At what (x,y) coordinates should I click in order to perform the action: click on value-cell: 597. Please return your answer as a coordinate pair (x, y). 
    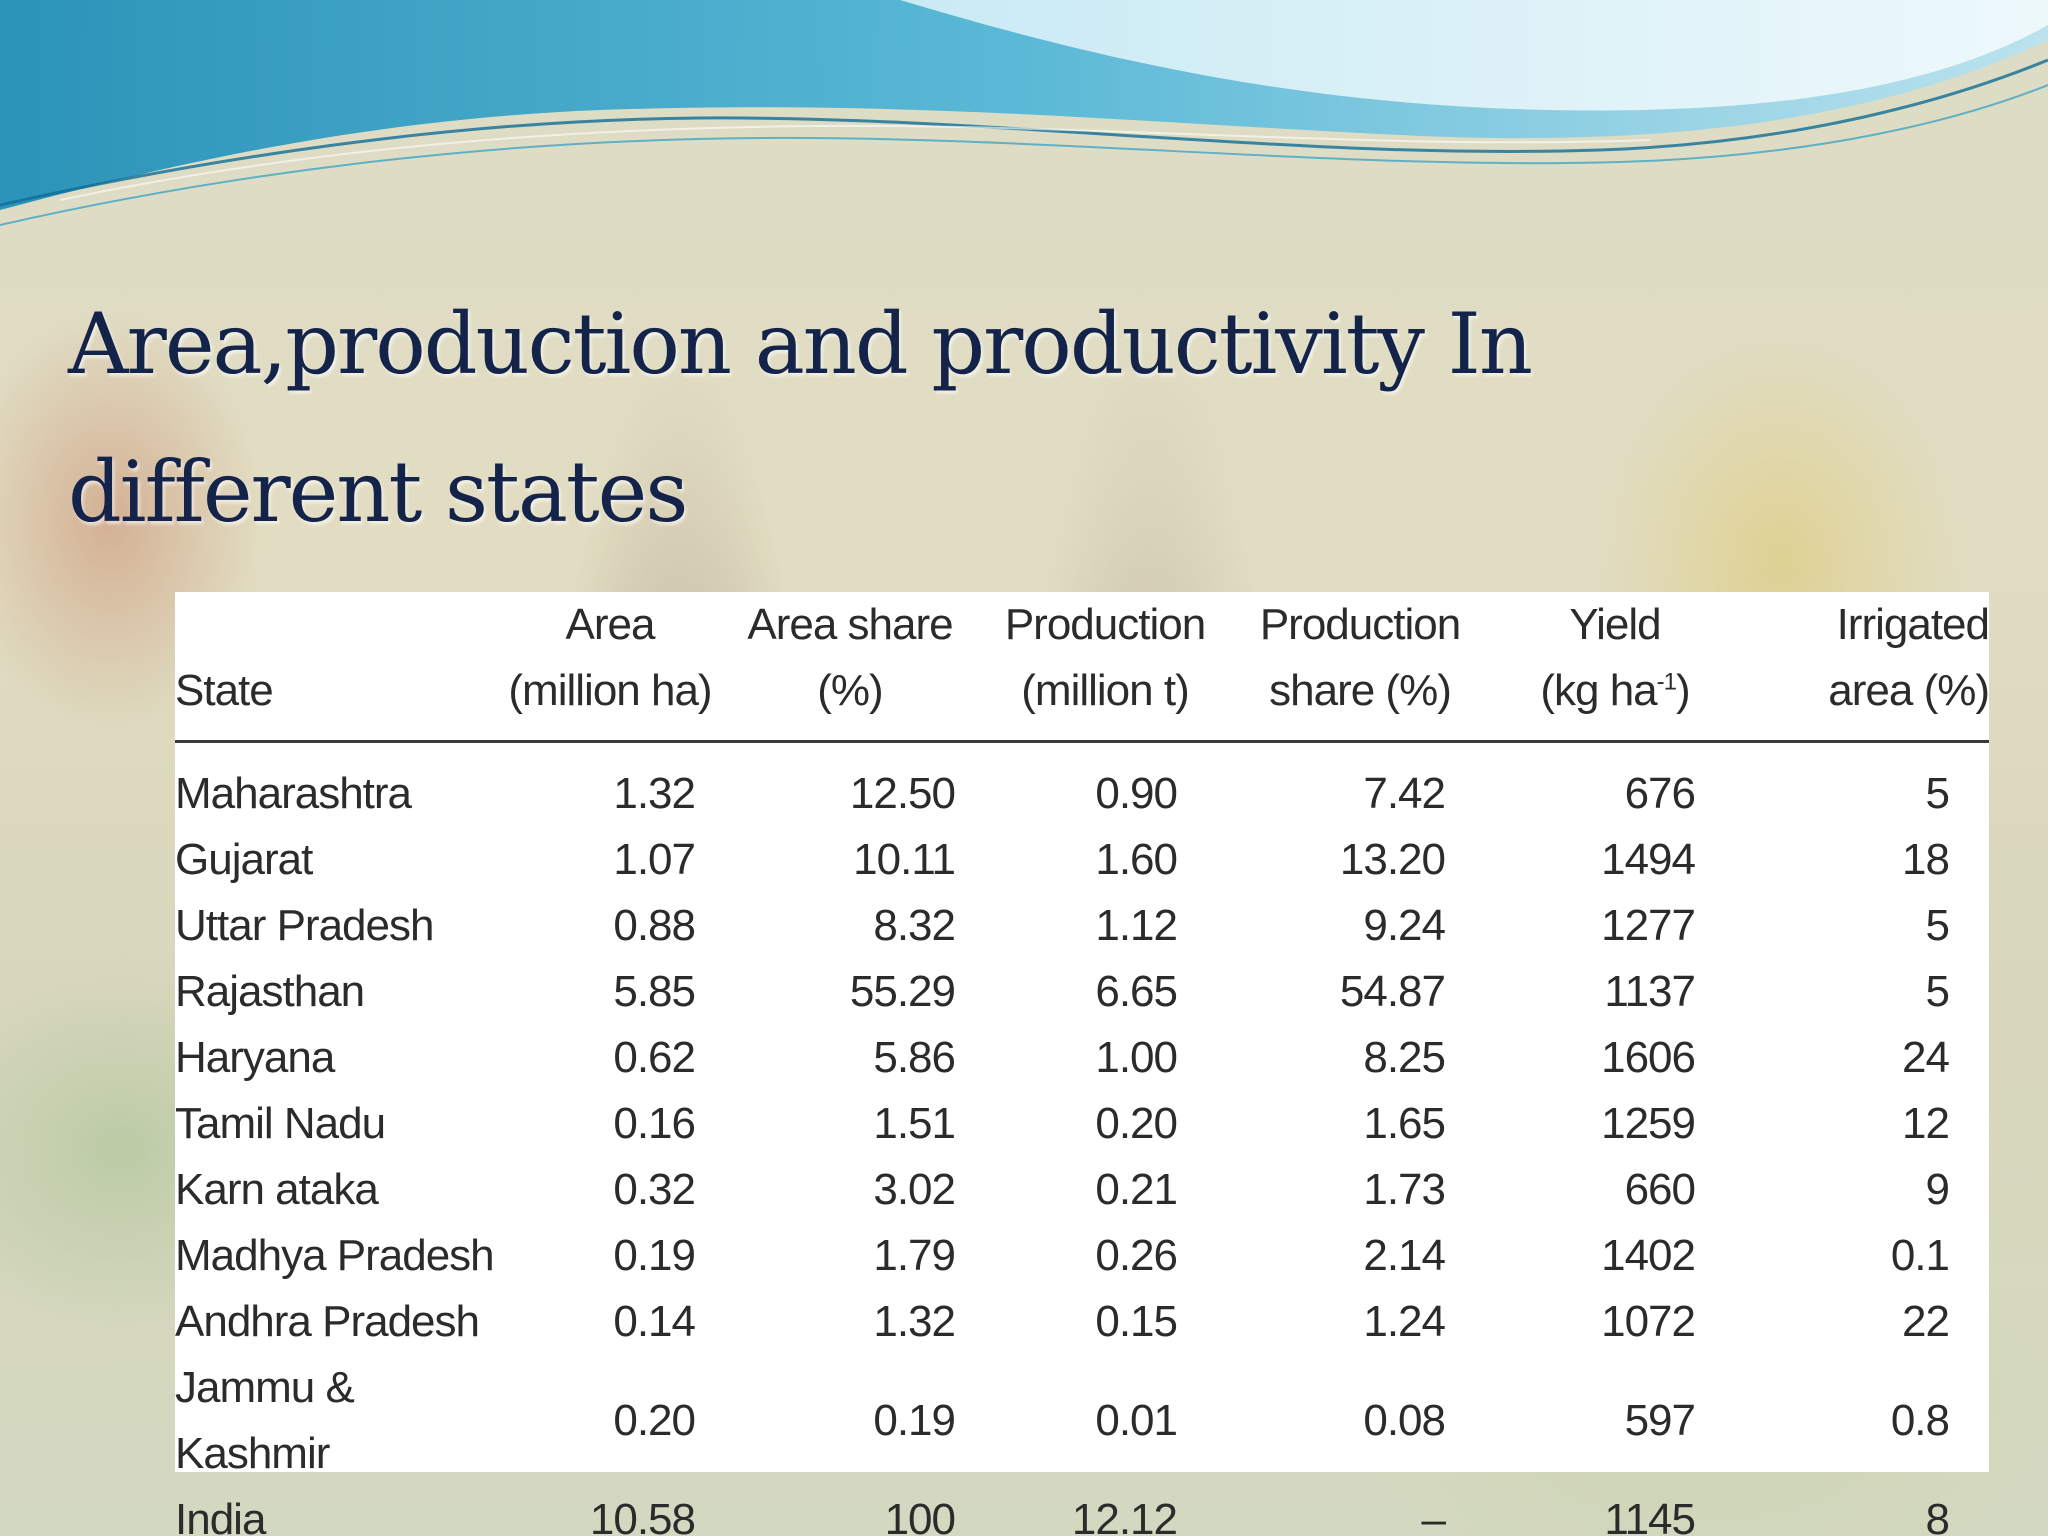
    Looking at the image, I should click on (1660, 1420).